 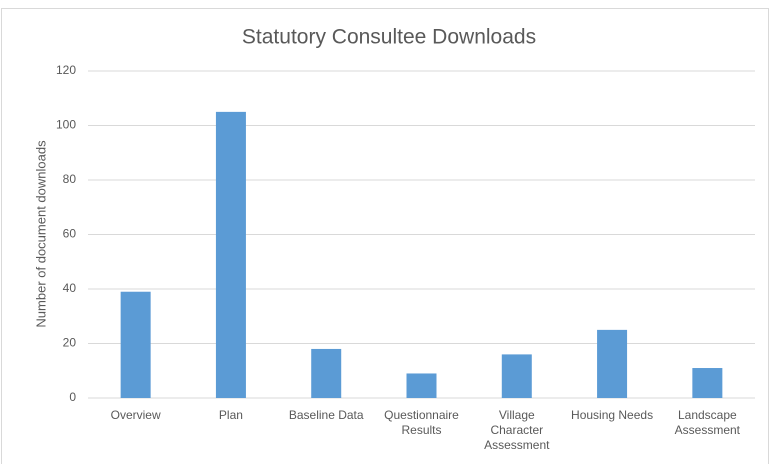 I want to click on x-tick-label: Overview, so click(x=135, y=415).